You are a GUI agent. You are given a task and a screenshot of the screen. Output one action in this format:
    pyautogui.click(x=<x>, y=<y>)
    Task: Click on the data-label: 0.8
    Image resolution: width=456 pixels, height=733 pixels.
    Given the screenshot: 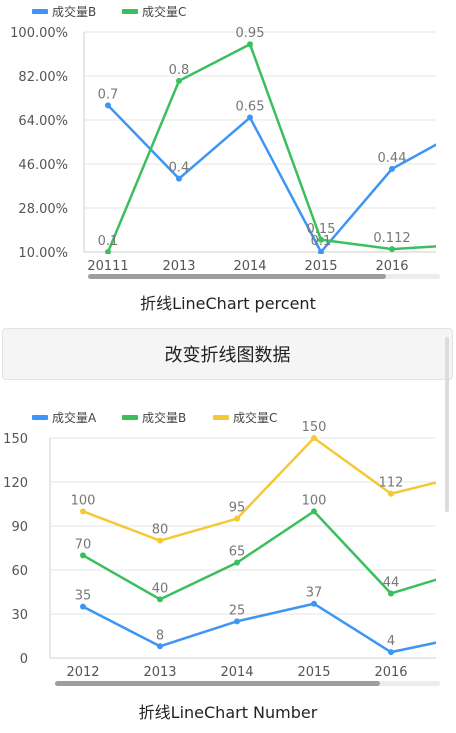 What is the action you would take?
    pyautogui.click(x=179, y=70)
    